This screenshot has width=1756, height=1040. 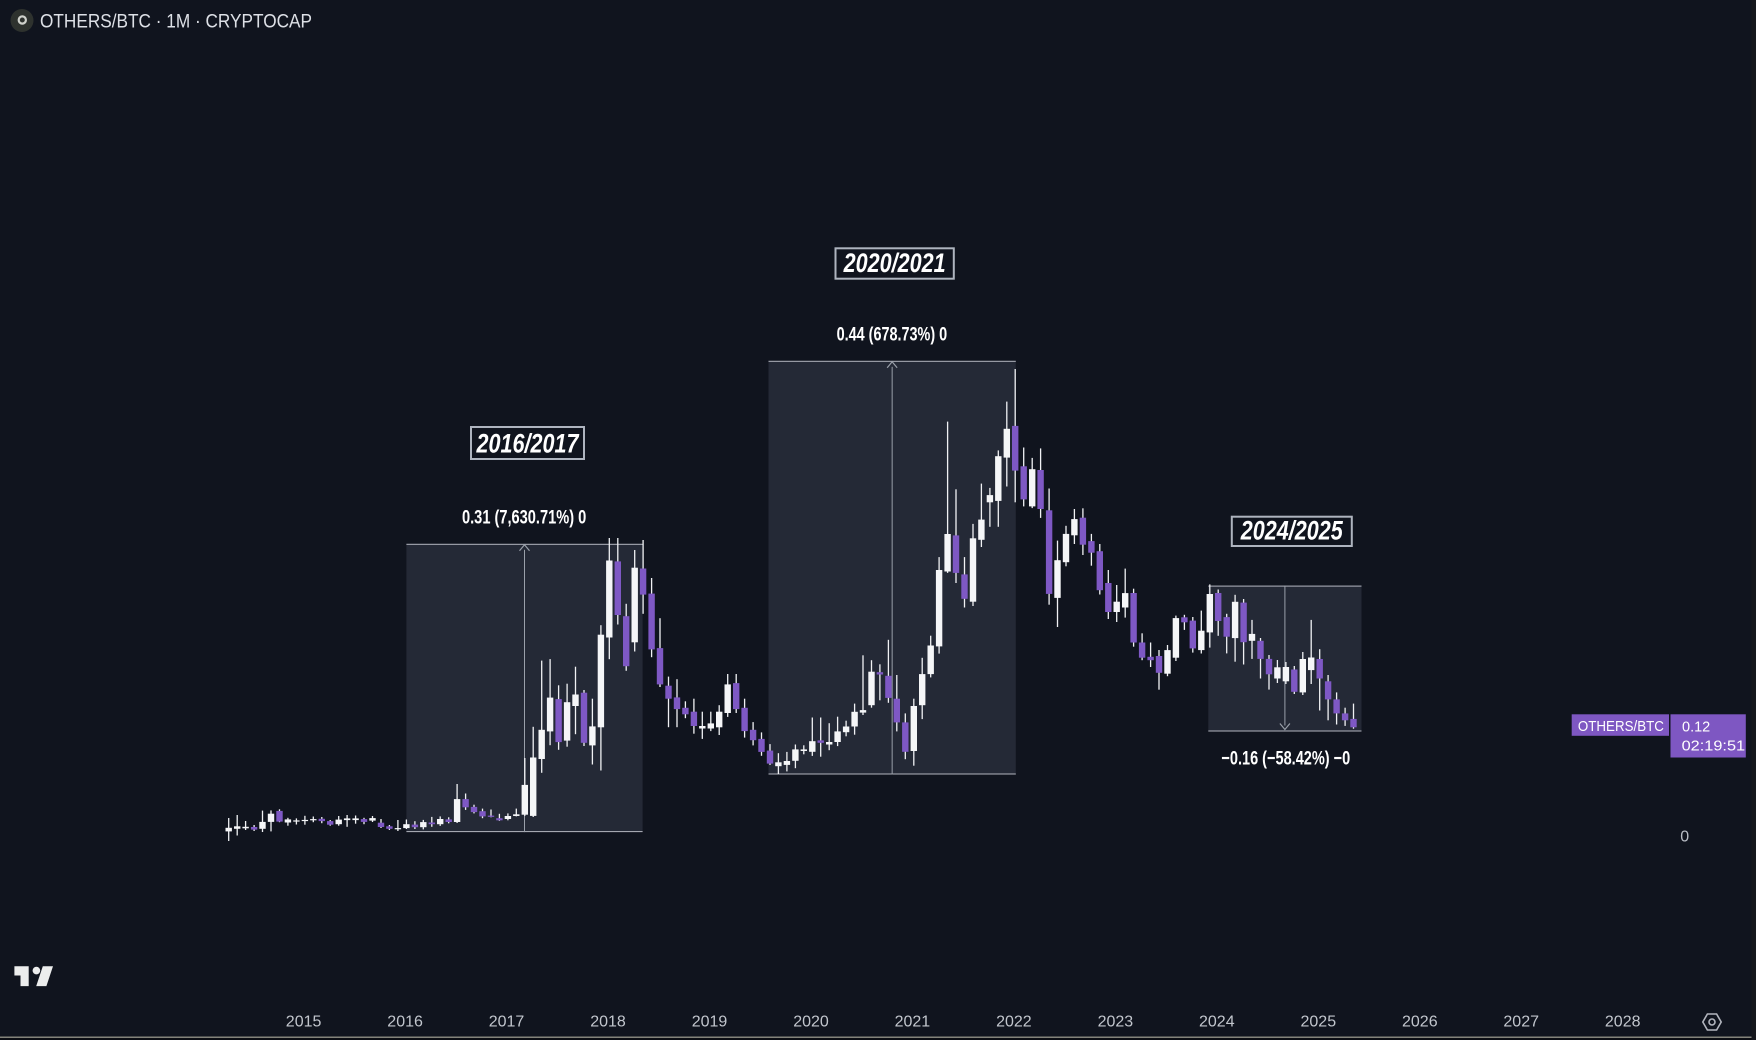 I want to click on svg-text: 2015, so click(x=304, y=1022).